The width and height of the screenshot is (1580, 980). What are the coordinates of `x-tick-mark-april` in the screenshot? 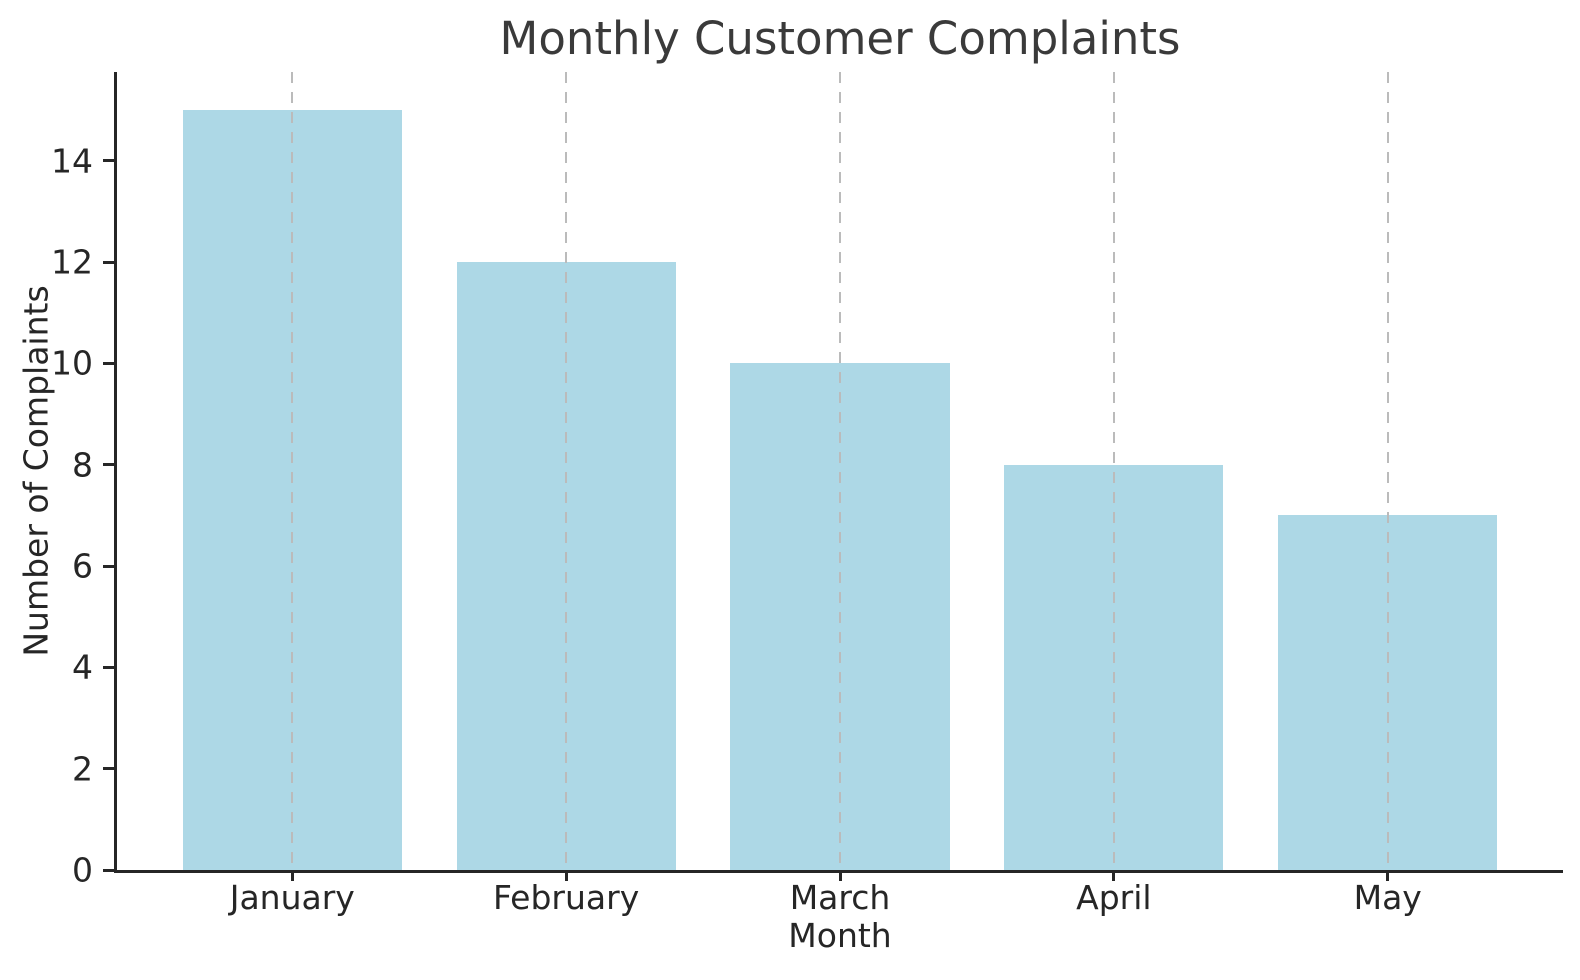 It's located at (1114, 875).